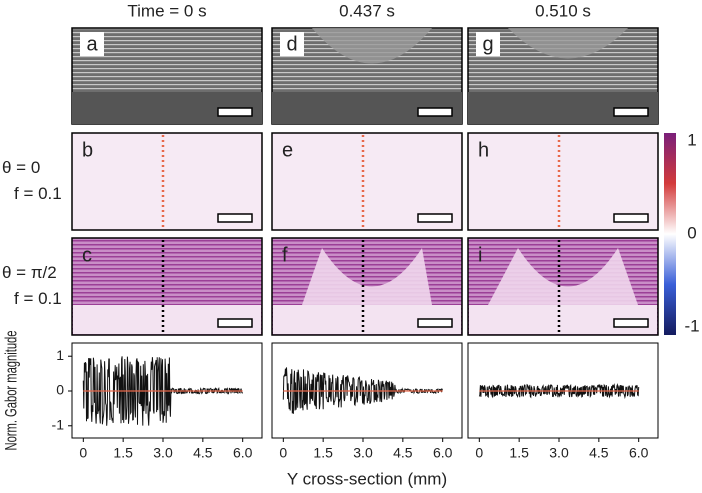 The image size is (702, 493). Describe the element at coordinates (166, 10) in the screenshot. I see `column-title: Time = 0 s` at that location.